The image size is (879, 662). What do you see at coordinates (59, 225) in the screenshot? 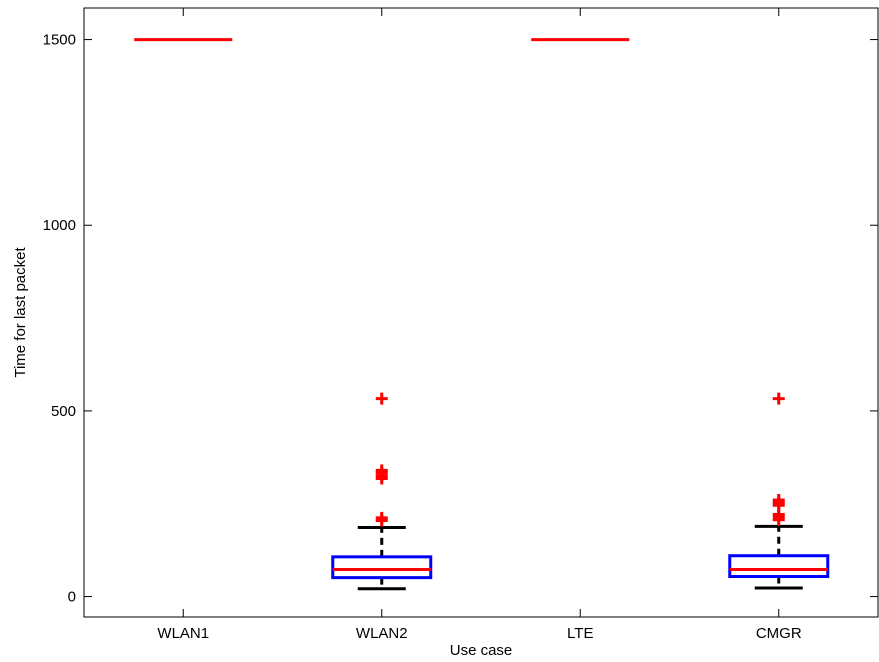
I see `y-tick-label: 1000` at bounding box center [59, 225].